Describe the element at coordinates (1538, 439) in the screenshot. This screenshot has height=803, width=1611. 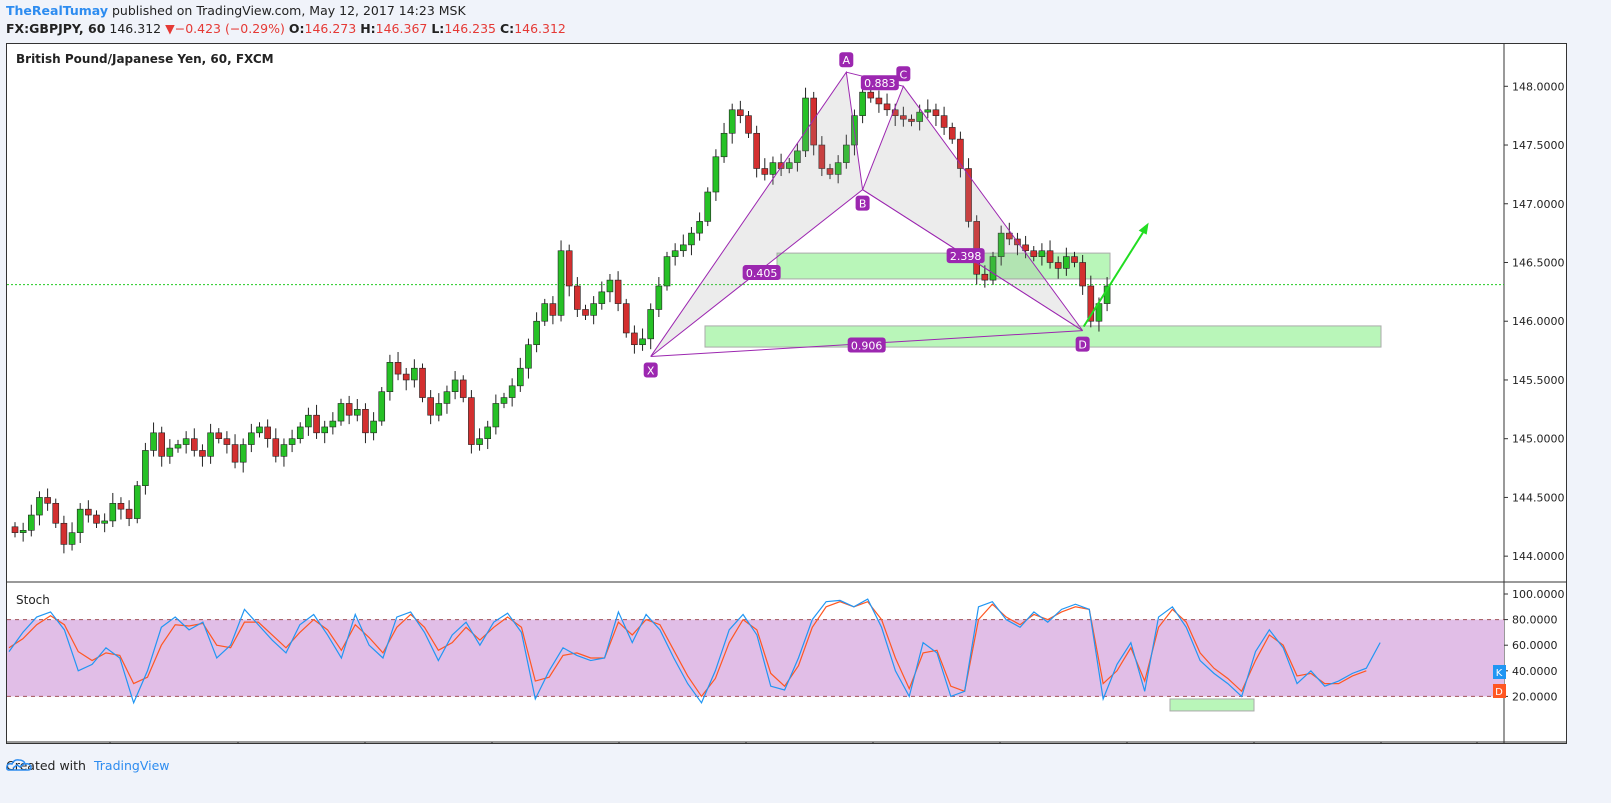
I see `y-tick-label: 145.0000` at that location.